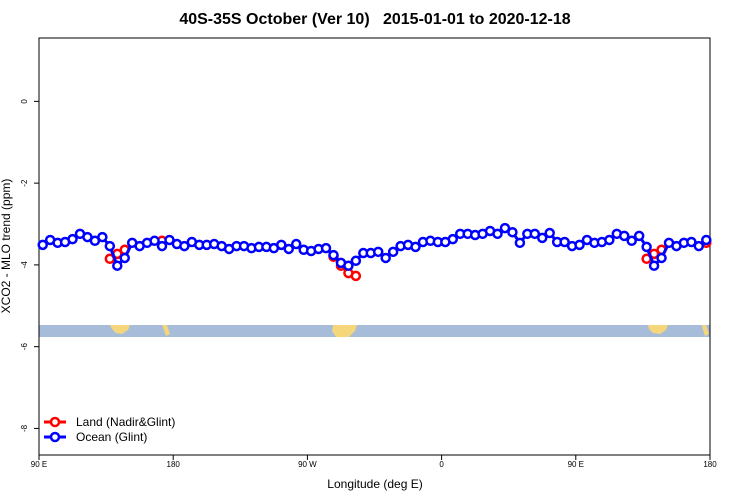 The image size is (750, 500). Describe the element at coordinates (307, 464) in the screenshot. I see `x-tick-label: 90 W` at that location.